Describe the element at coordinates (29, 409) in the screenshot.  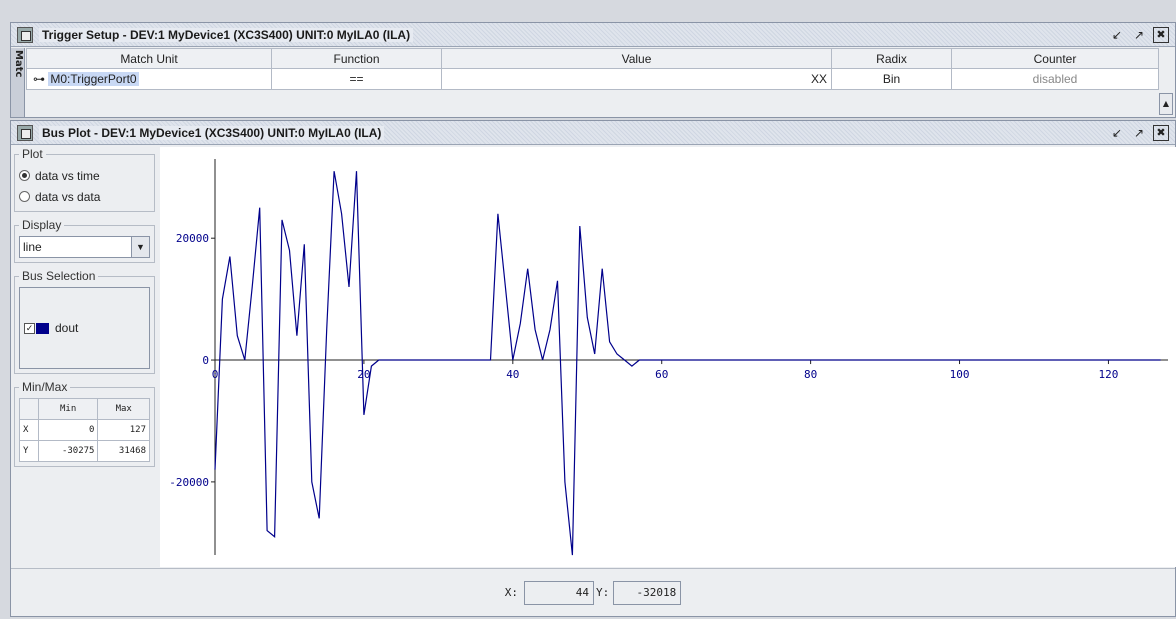
I see `minmax-header-blank` at that location.